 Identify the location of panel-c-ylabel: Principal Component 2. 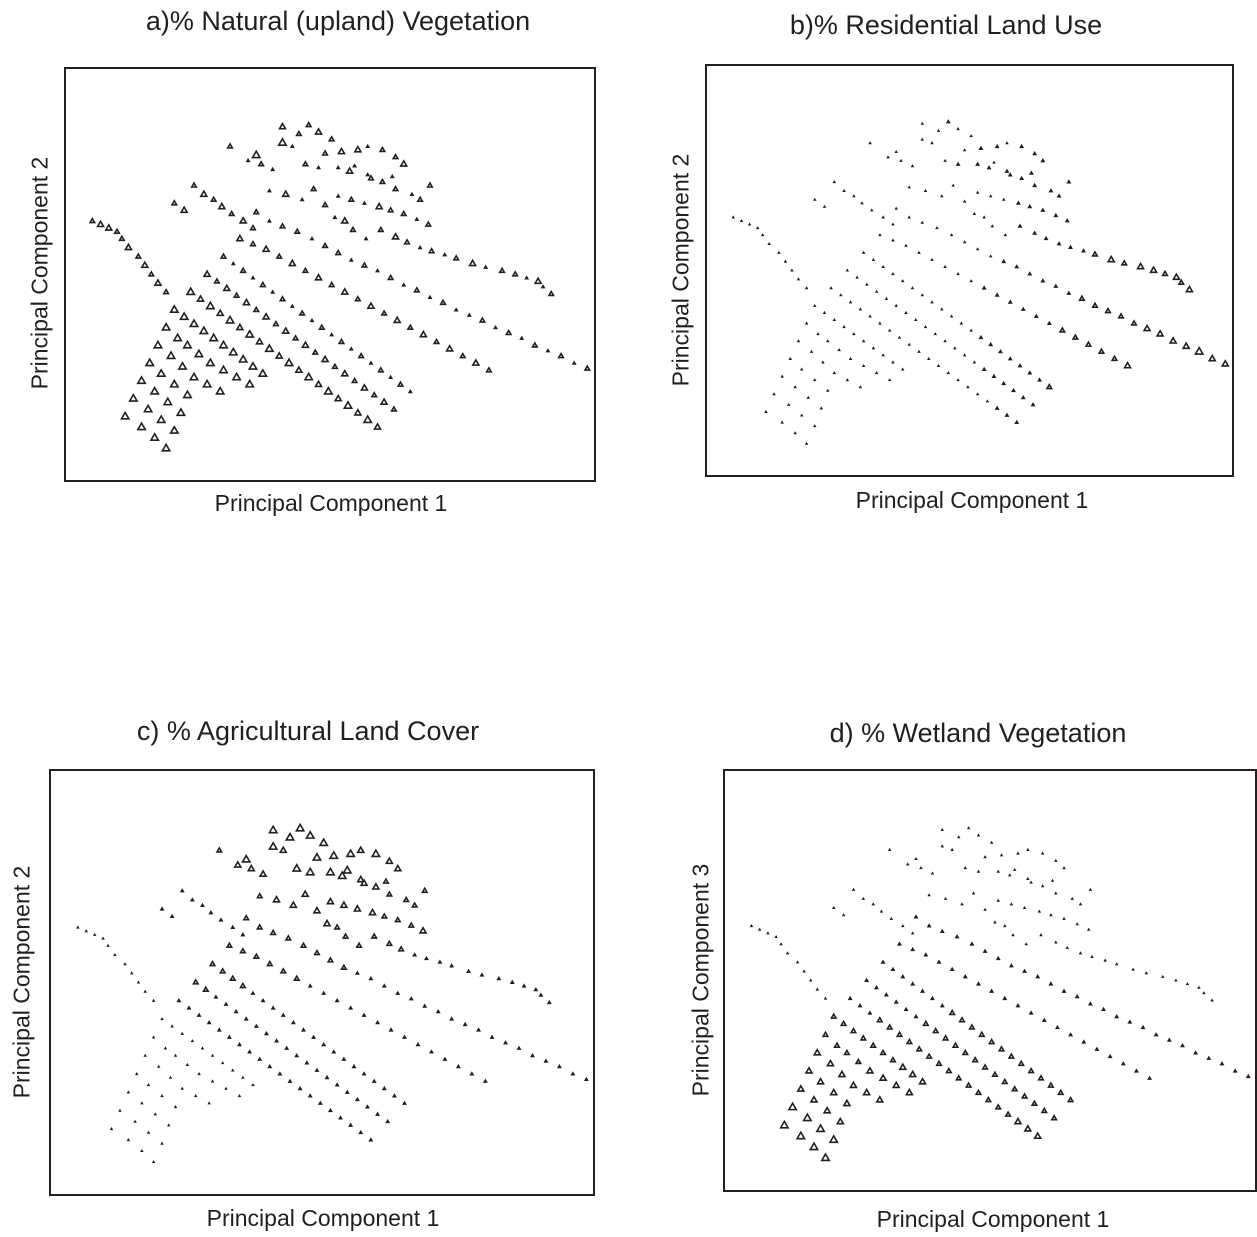
(21, 982).